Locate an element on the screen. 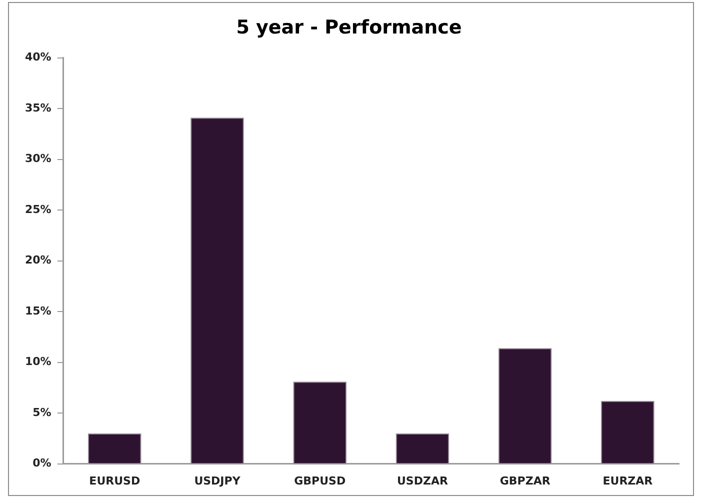  x-tick-label: GBPZAR is located at coordinates (525, 481).